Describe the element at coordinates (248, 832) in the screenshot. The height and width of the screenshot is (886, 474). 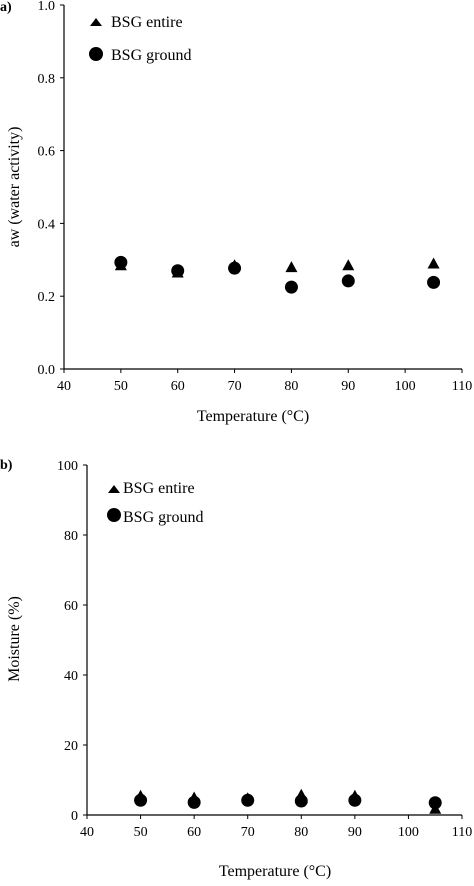
I see `panel-b-x-tick-label-3: 70` at that location.